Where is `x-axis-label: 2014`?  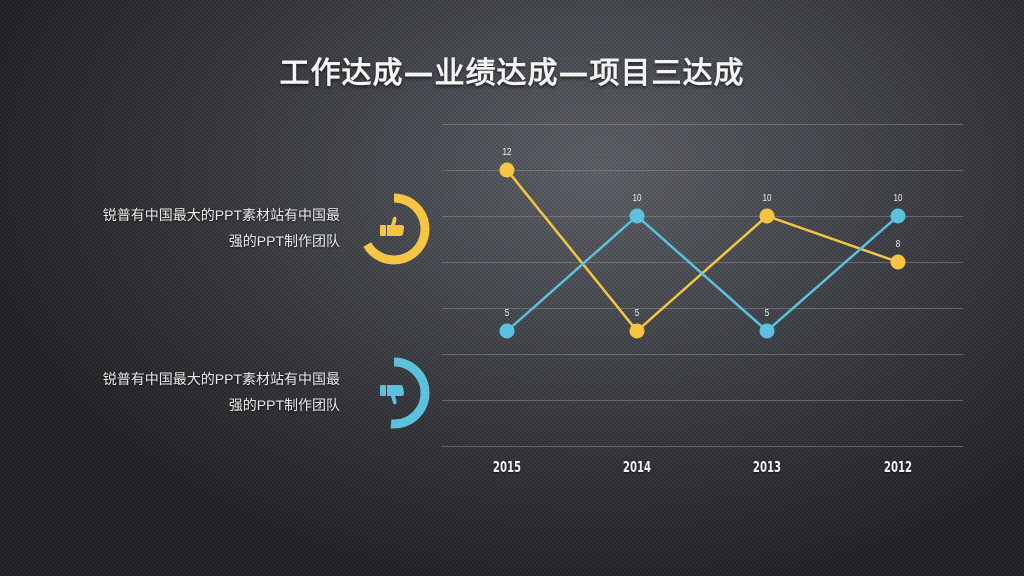 x-axis-label: 2014 is located at coordinates (637, 467).